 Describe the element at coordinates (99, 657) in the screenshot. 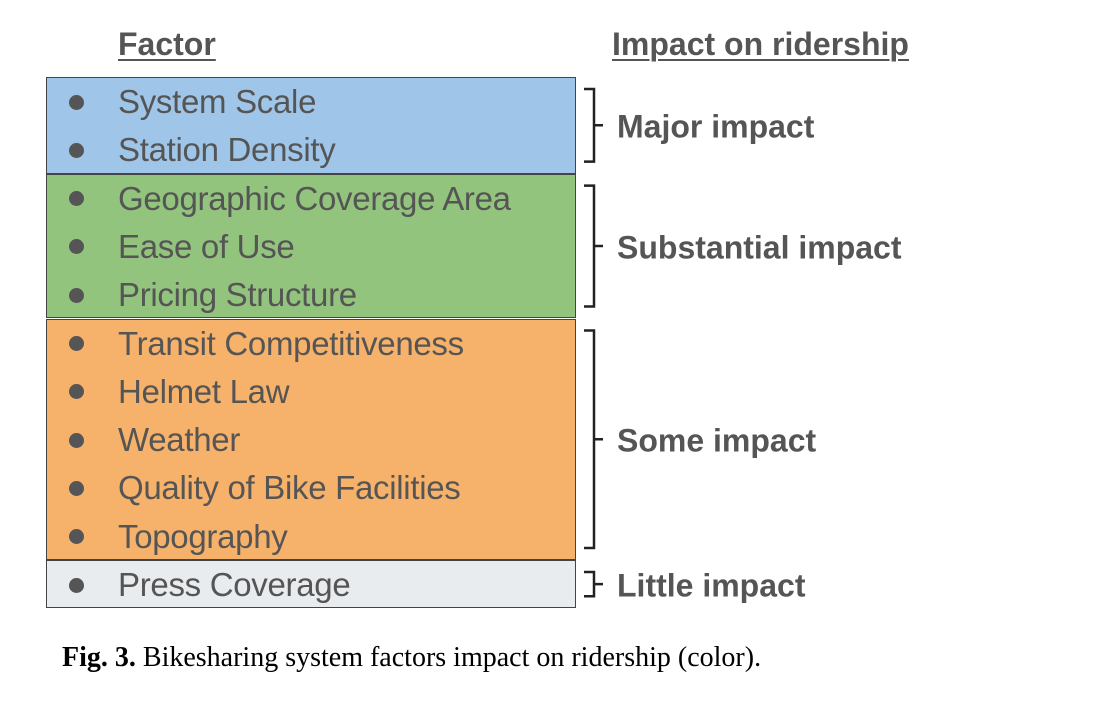

I see `figure-number: Fig. 3.` at that location.